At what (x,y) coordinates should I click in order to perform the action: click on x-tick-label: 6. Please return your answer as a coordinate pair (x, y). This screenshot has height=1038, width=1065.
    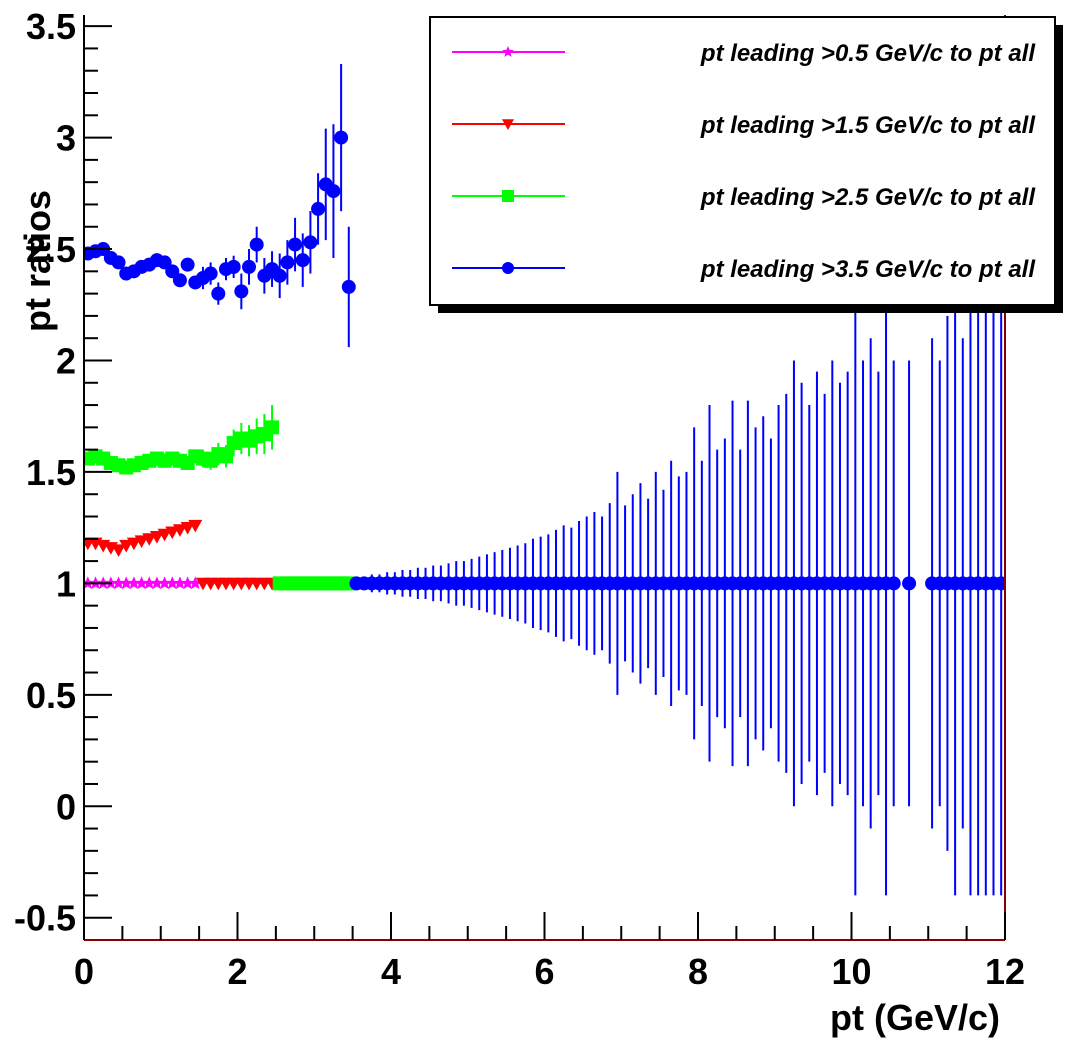
    Looking at the image, I should click on (544, 971).